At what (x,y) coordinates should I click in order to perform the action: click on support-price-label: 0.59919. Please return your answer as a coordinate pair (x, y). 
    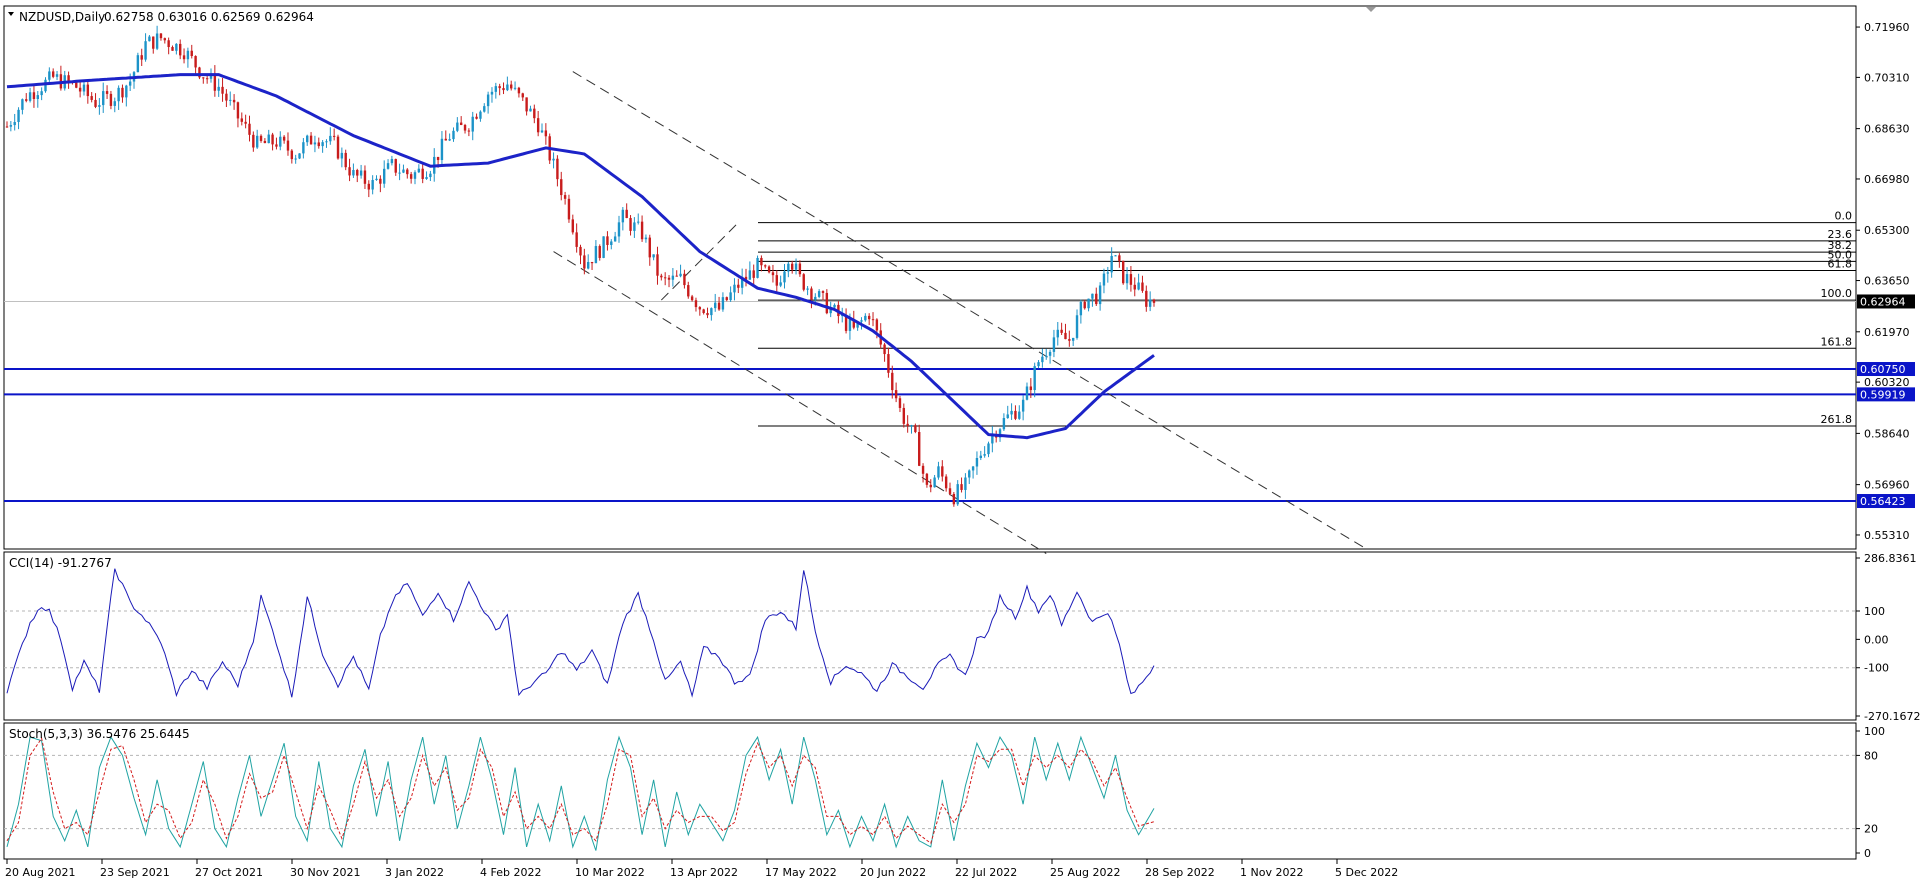
    Looking at the image, I should click on (1883, 394).